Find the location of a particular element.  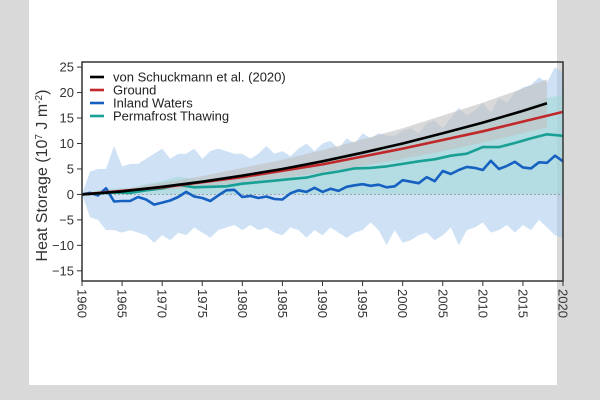

y-axis-label-mid: J m is located at coordinates (42, 119).